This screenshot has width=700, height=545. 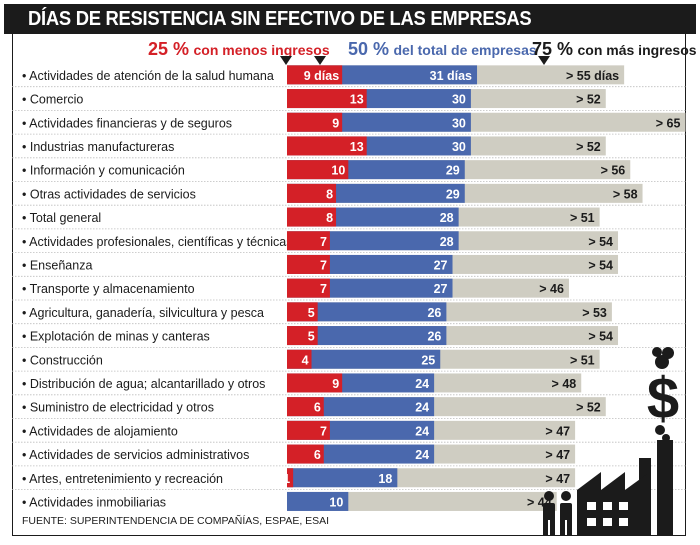 I want to click on category-label: • Otras actividades de servicios, so click(x=109, y=194).